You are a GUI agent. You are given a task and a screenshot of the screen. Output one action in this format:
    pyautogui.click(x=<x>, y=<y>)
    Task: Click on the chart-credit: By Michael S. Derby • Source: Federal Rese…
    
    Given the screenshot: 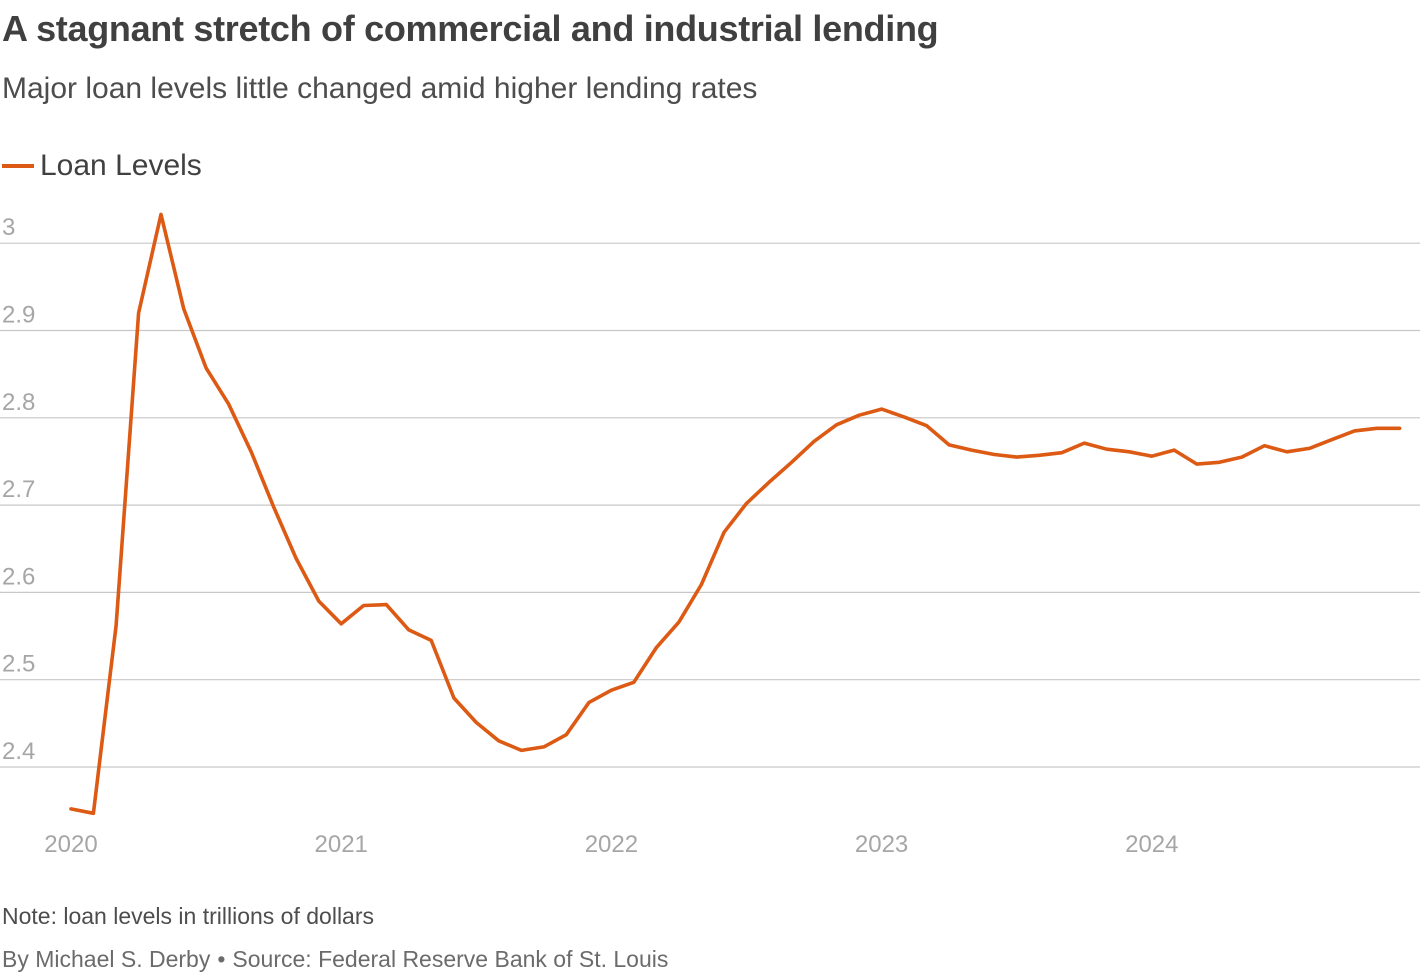 What is the action you would take?
    pyautogui.click(x=335, y=959)
    